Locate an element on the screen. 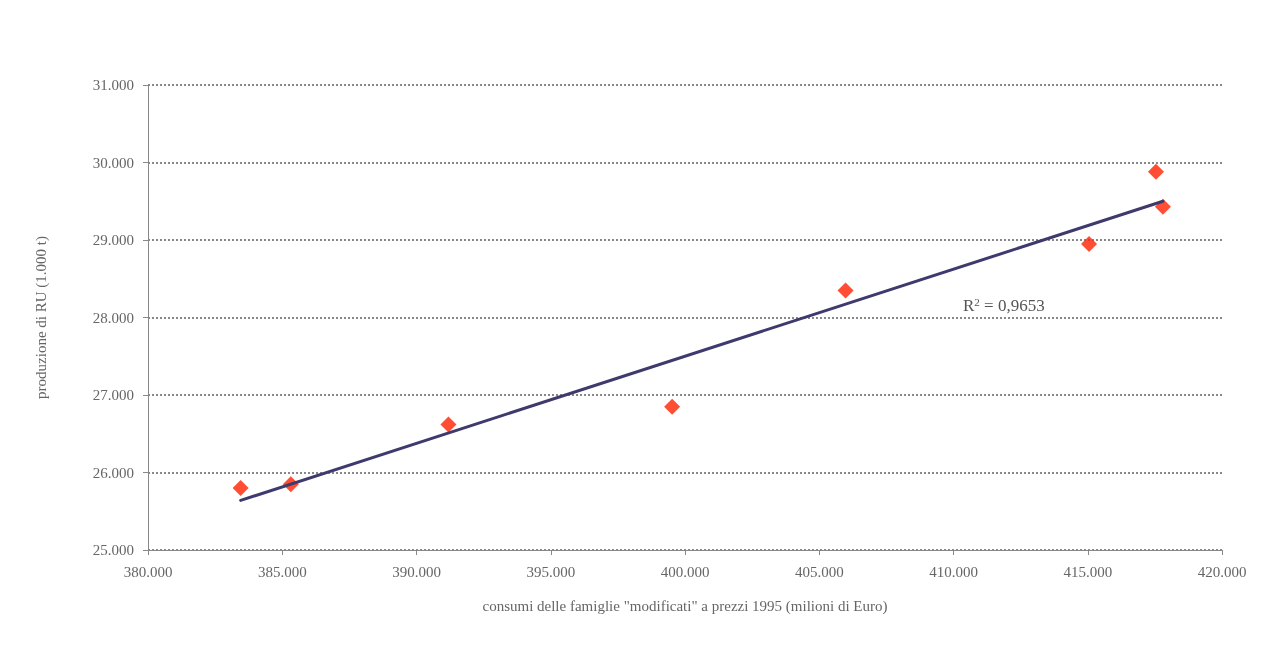 This screenshot has height=668, width=1267. x-tick-label: 400.000 is located at coordinates (685, 571).